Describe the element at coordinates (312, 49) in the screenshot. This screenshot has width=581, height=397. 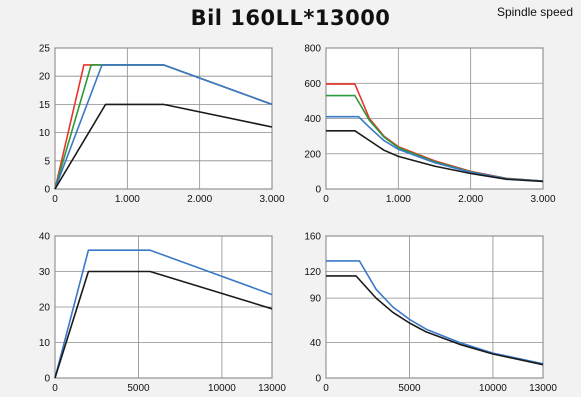
I see `y-tick-label: 800` at that location.